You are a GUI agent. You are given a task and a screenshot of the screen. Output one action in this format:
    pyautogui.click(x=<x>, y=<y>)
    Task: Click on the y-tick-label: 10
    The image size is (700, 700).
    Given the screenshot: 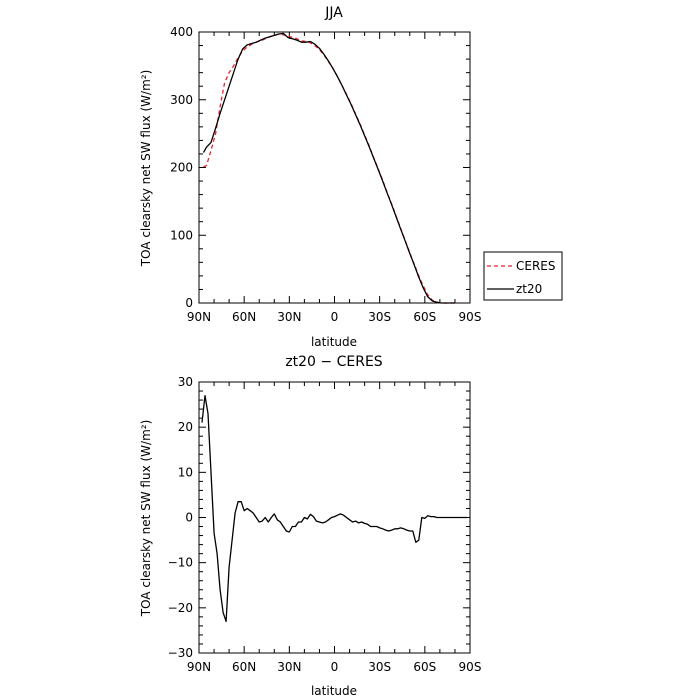 What is the action you would take?
    pyautogui.click(x=185, y=472)
    